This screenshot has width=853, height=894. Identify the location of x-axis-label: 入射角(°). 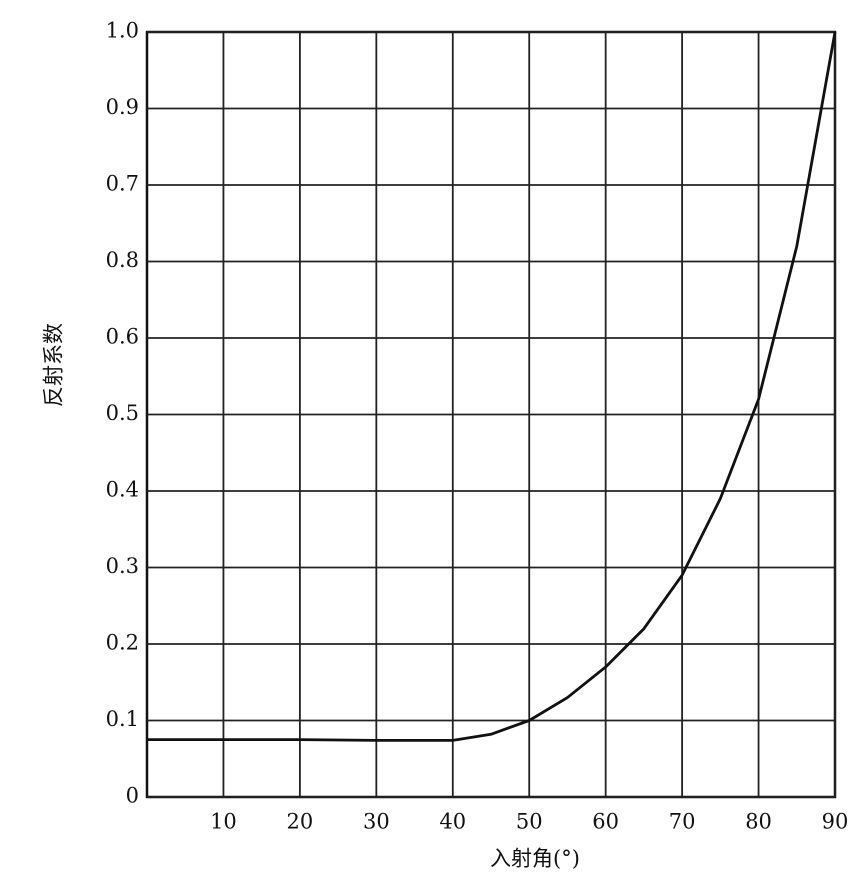
(535, 859).